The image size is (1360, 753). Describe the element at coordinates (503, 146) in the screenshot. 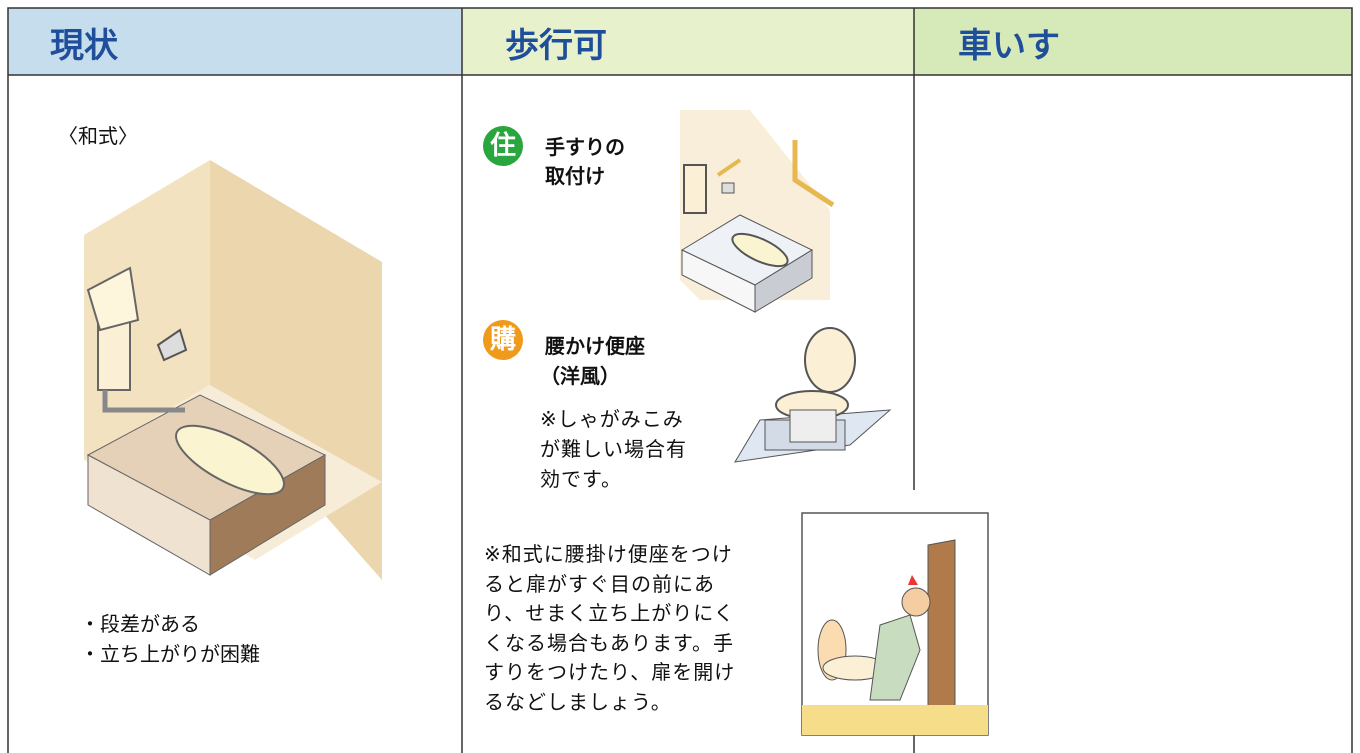

I see `badge: 住` at that location.